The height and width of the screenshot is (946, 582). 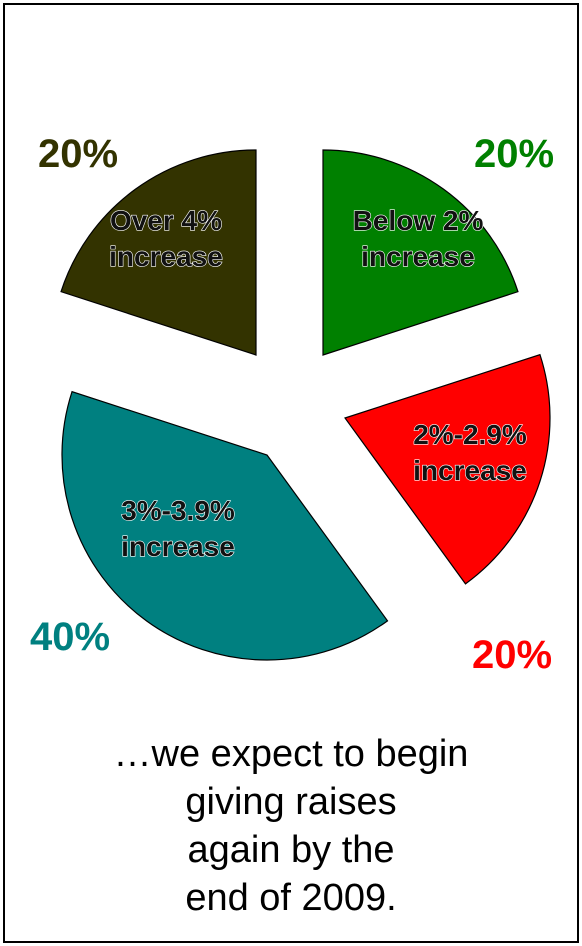 I want to click on pct-label-4: 20%, so click(x=78, y=154).